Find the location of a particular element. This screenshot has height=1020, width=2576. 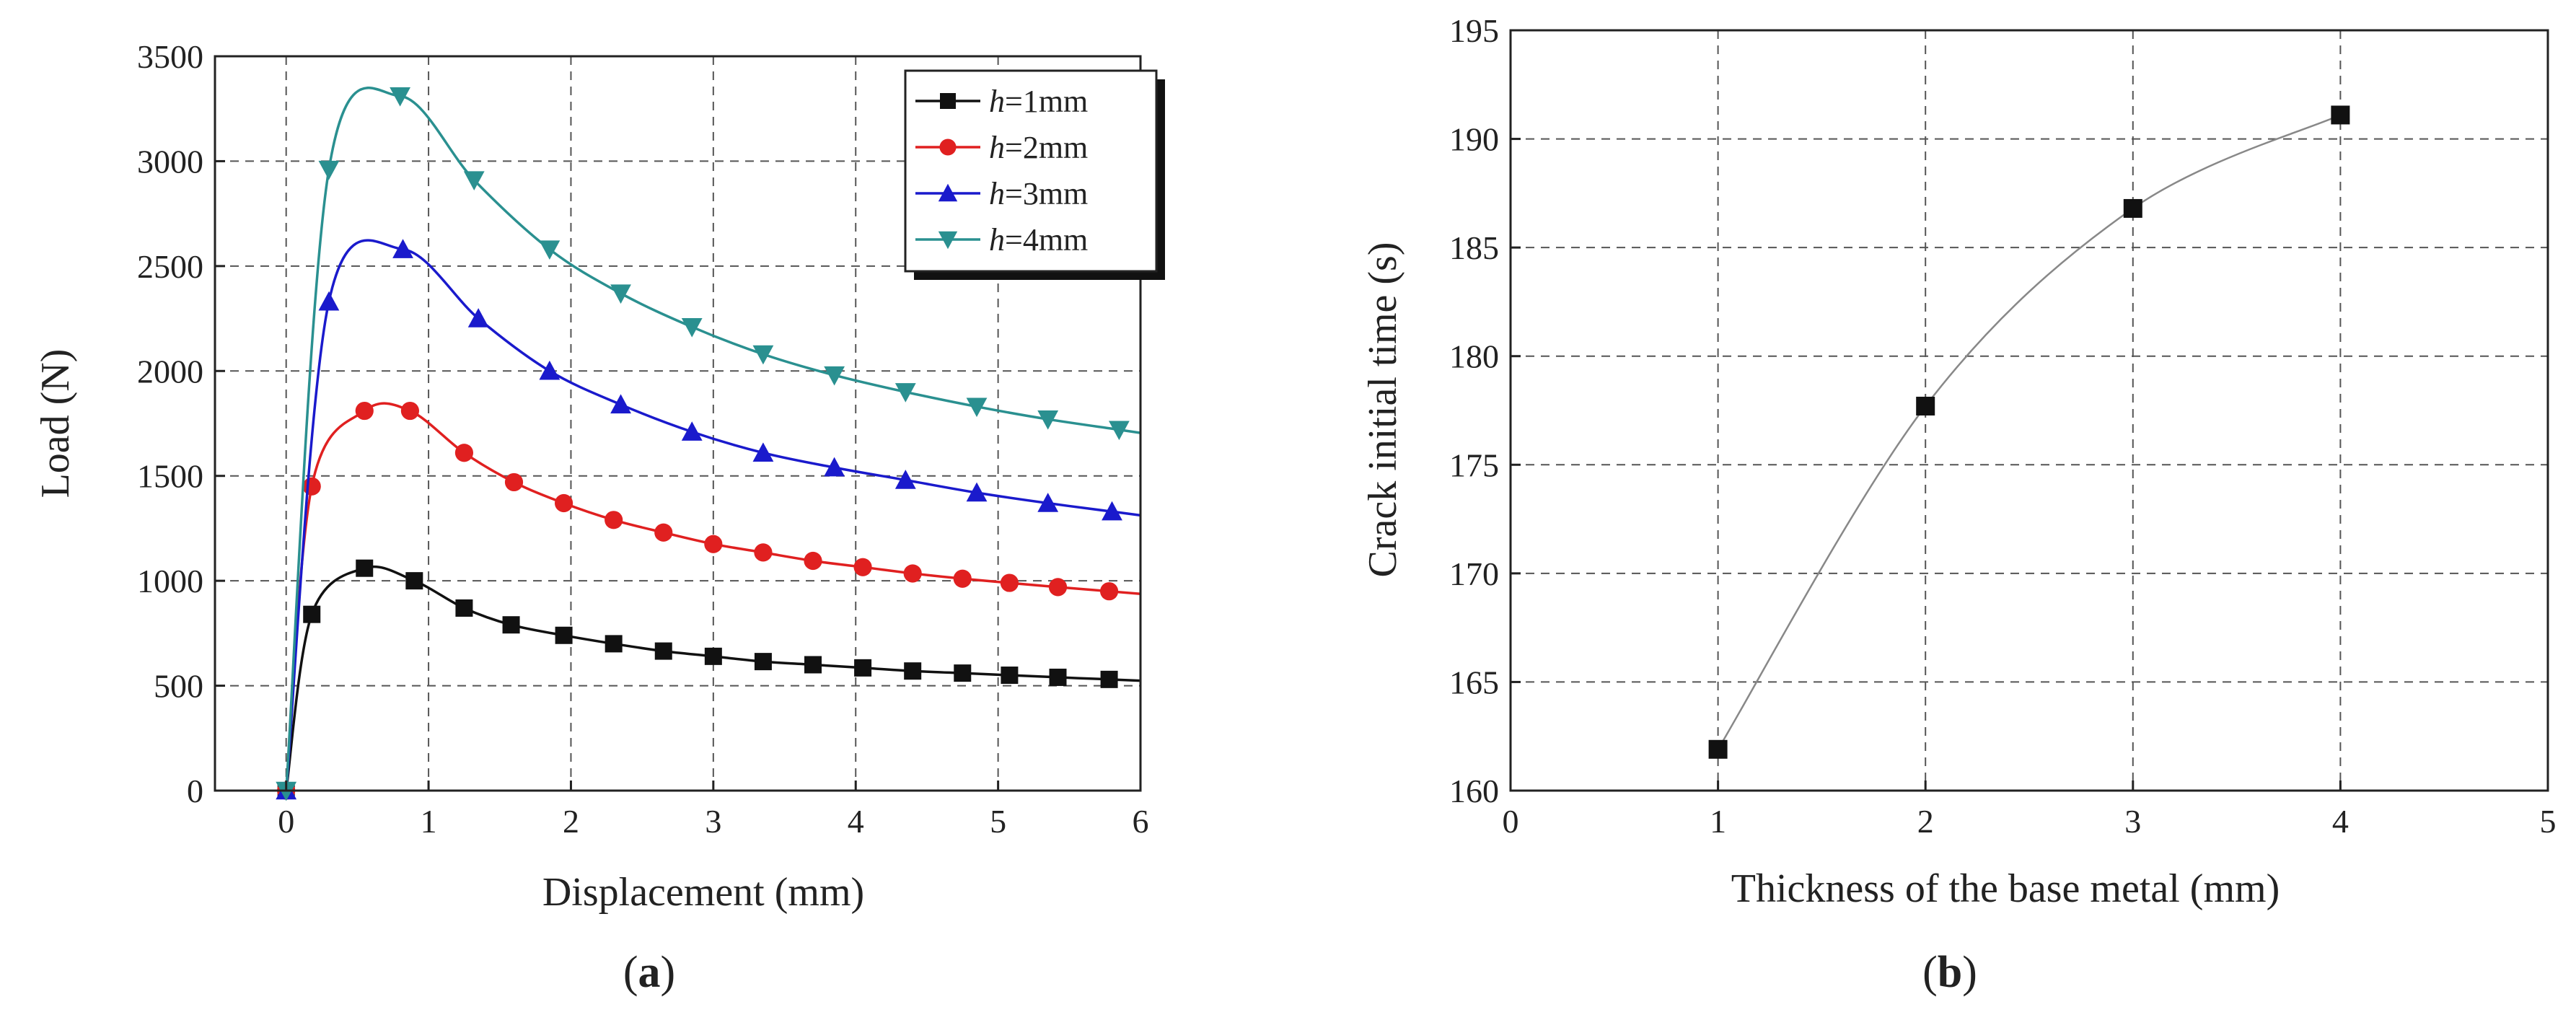

b-xtick-label: 0 is located at coordinates (1511, 821).